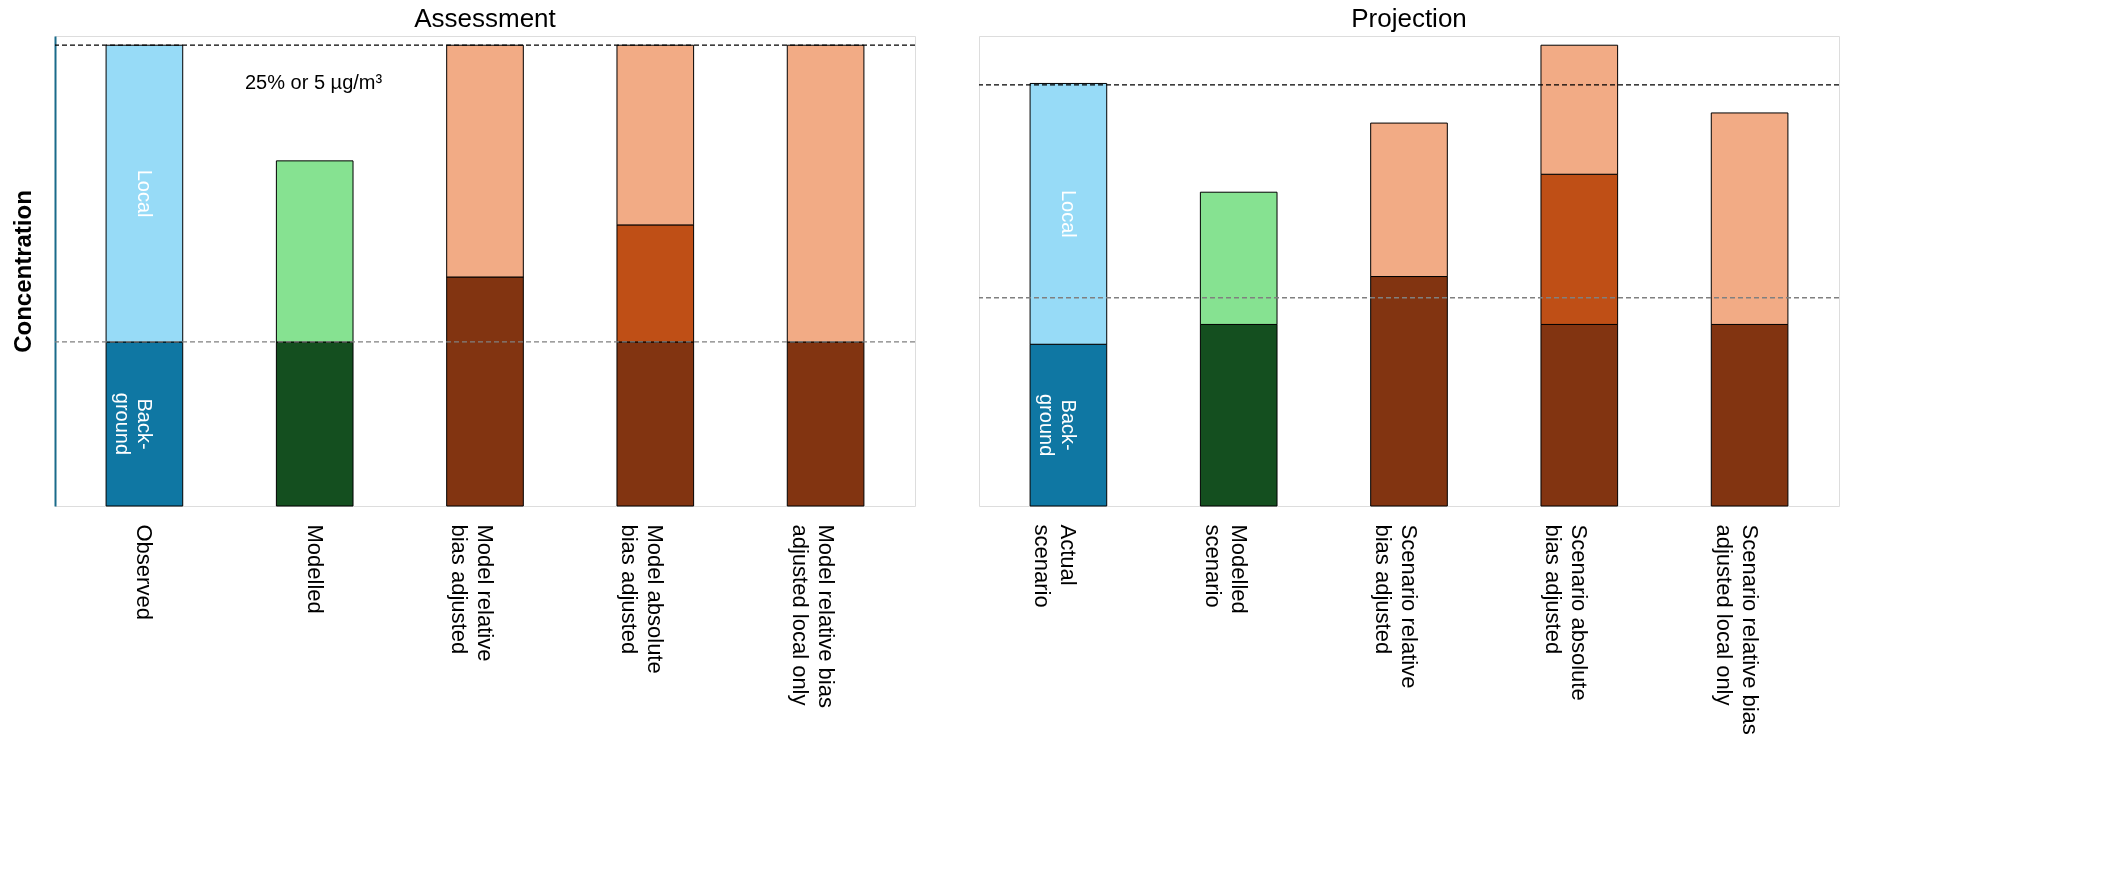 The width and height of the screenshot is (2116, 894). Describe the element at coordinates (1226, 569) in the screenshot. I see `x-tick-label: Modelled scenario` at that location.